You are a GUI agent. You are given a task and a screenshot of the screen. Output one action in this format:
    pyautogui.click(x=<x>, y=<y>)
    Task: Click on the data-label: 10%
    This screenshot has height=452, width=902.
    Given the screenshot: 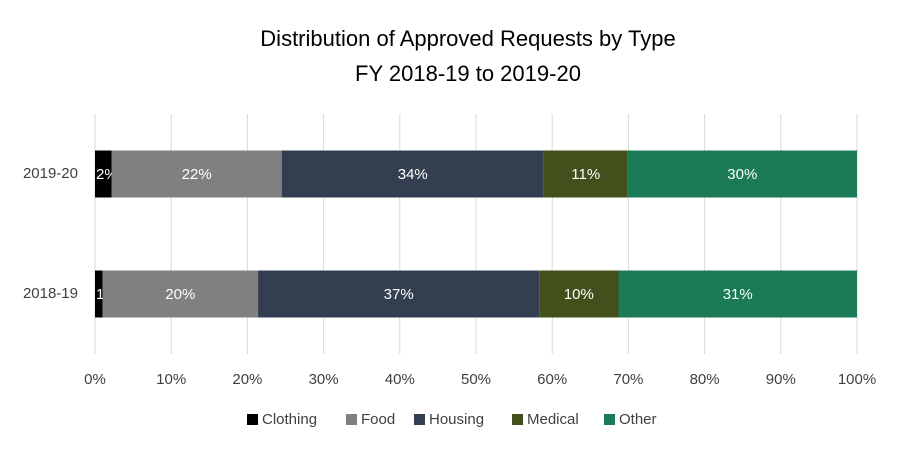 What is the action you would take?
    pyautogui.click(x=579, y=294)
    